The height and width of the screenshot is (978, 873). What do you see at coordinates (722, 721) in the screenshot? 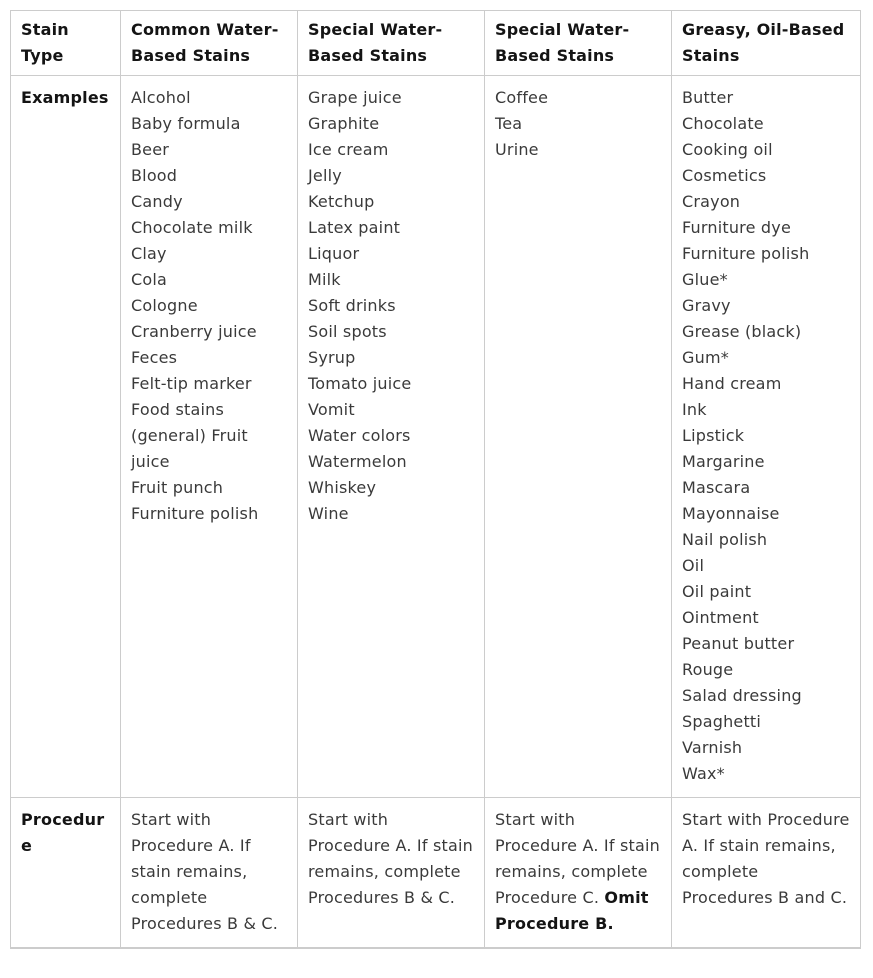
I see `example-item: Spaghetti` at bounding box center [722, 721].